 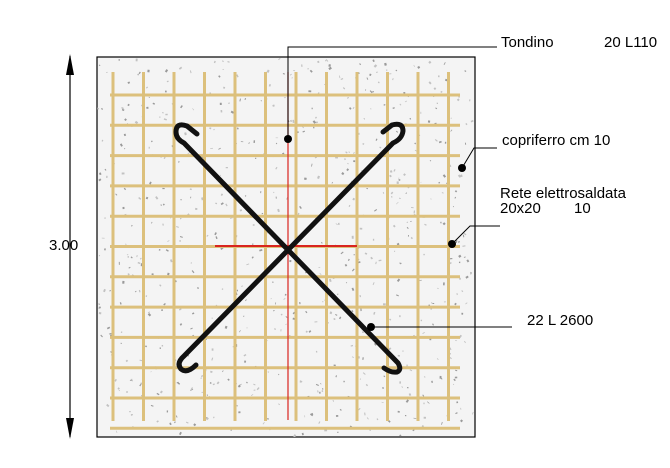 I want to click on leader-rete, so click(x=475, y=235).